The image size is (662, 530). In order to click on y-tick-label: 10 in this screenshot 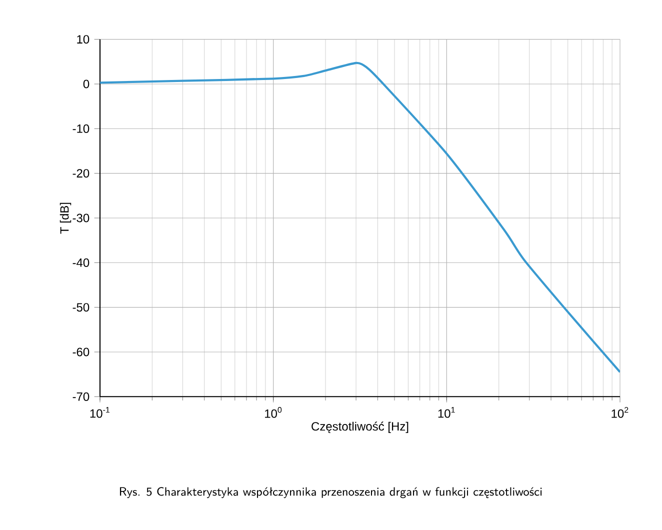, I will do `click(83, 39)`.